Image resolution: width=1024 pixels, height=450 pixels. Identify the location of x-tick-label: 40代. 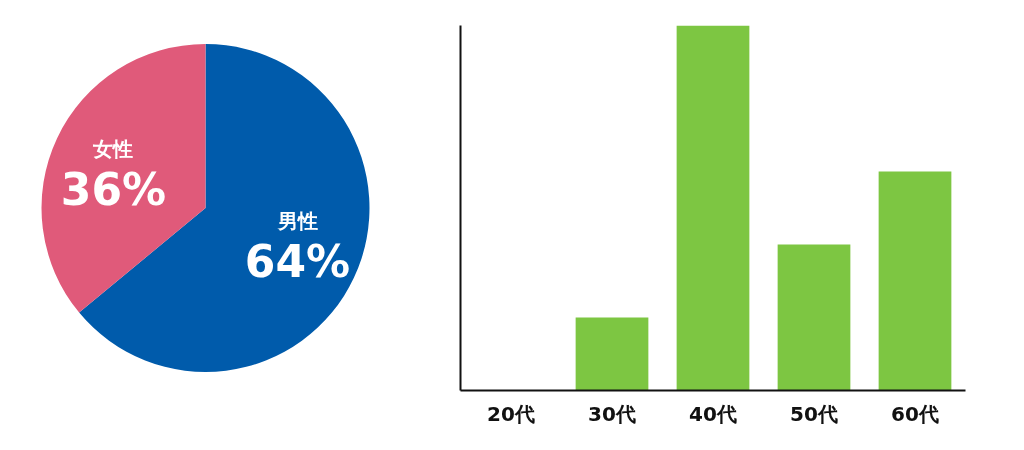
(713, 413).